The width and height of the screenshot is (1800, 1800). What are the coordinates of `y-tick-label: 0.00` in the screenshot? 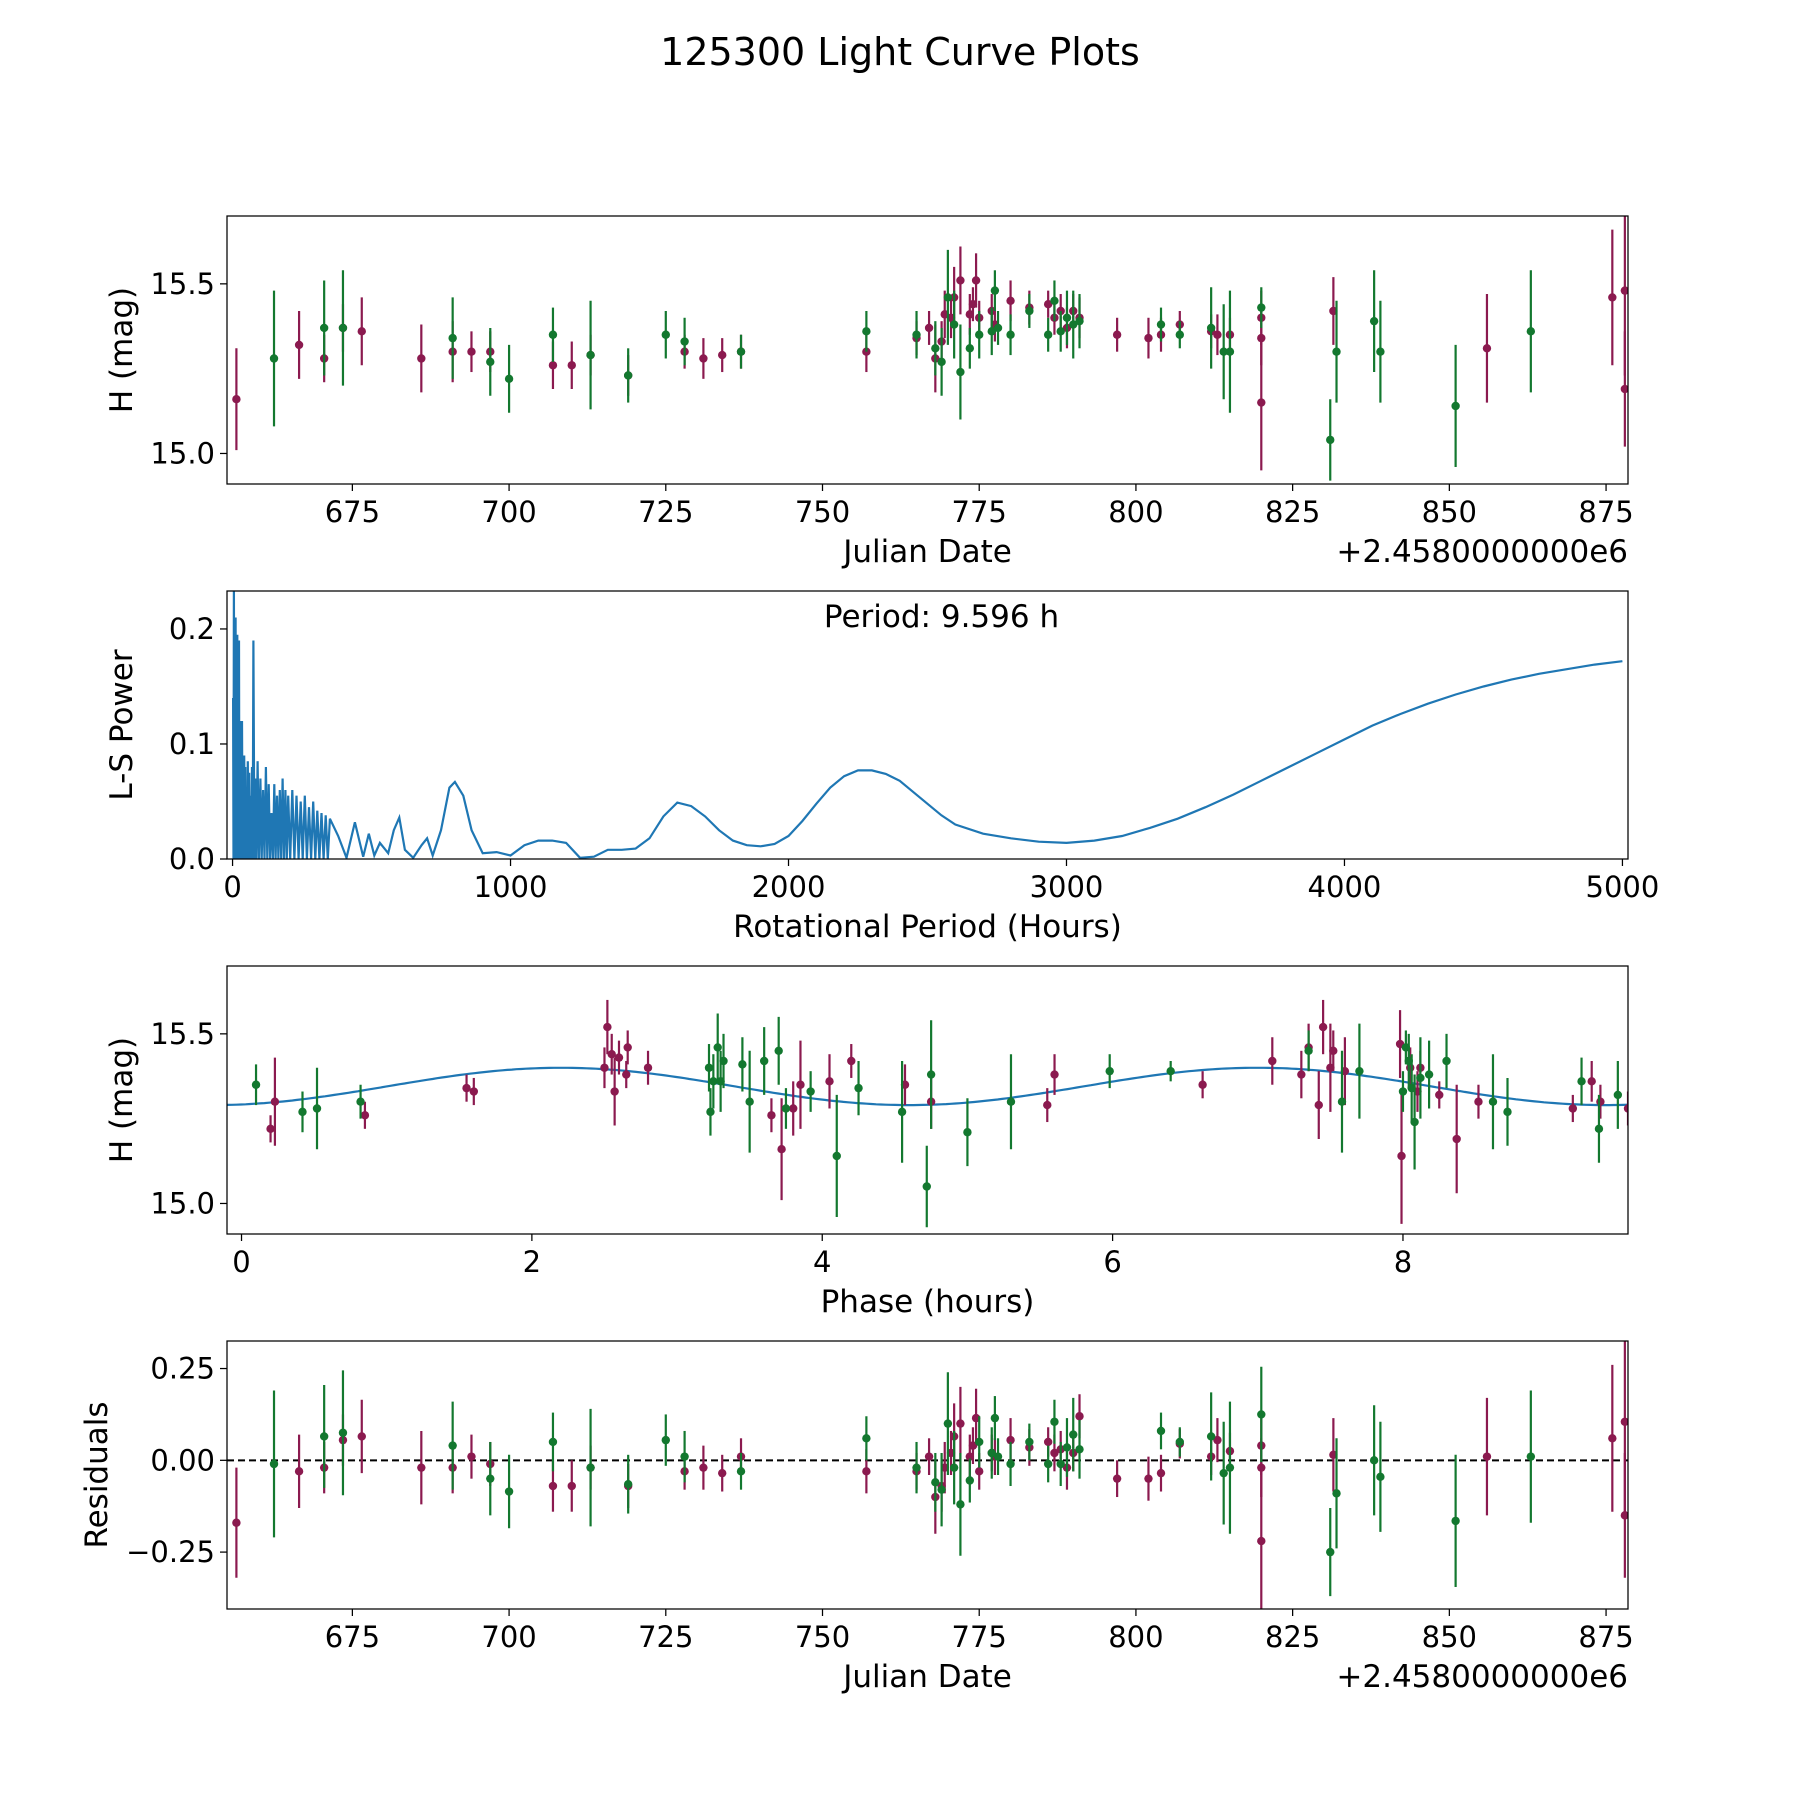 It's located at (182, 1460).